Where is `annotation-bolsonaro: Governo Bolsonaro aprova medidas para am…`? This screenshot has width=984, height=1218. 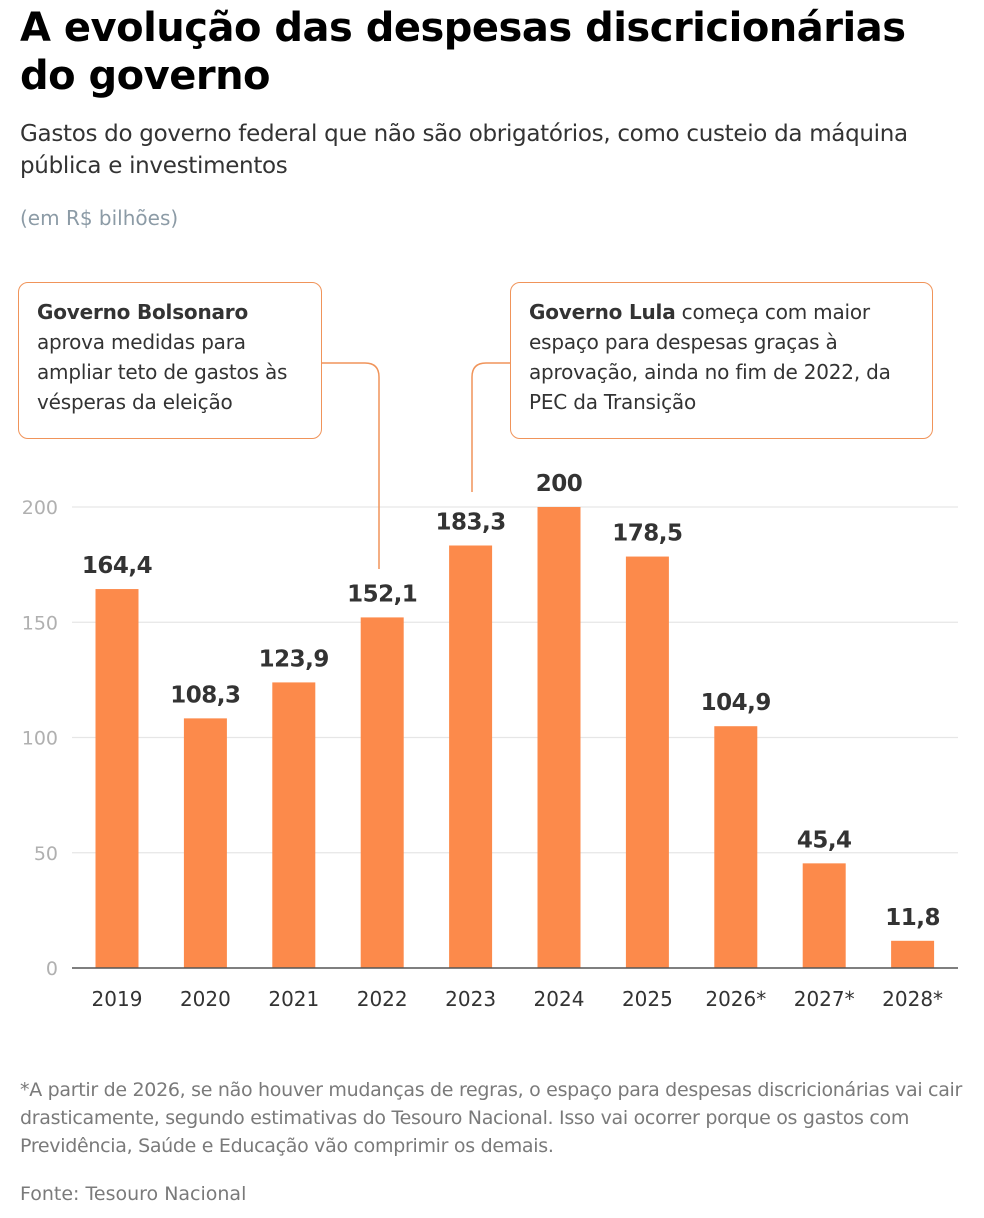
annotation-bolsonaro: Governo Bolsonaro aprova medidas para am… is located at coordinates (170, 360).